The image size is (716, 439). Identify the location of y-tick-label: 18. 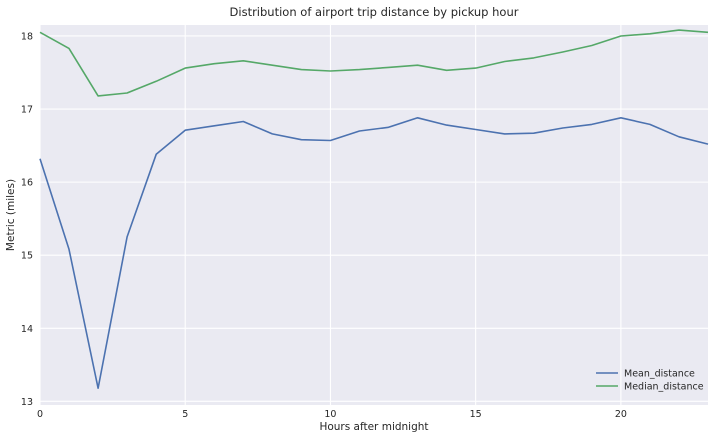
(27, 36).